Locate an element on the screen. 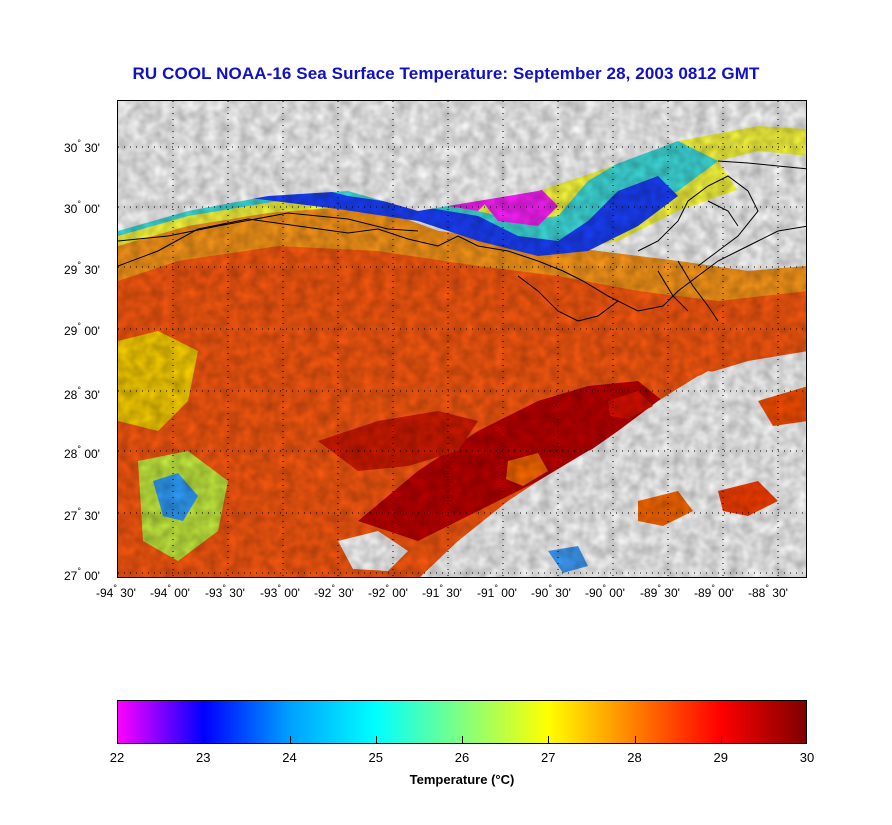 The height and width of the screenshot is (825, 892). coastline is located at coordinates (462, 265).